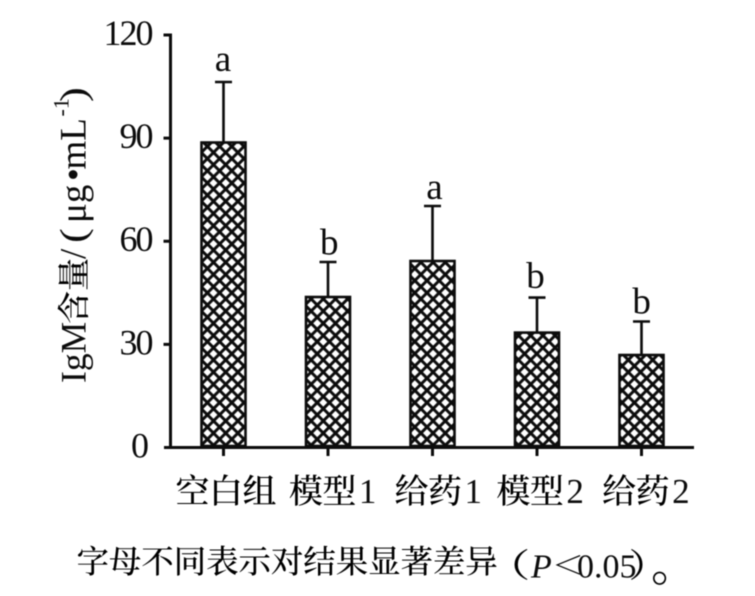 The width and height of the screenshot is (755, 596). What do you see at coordinates (607, 567) in the screenshot?
I see `svg-text: 0.05` at bounding box center [607, 567].